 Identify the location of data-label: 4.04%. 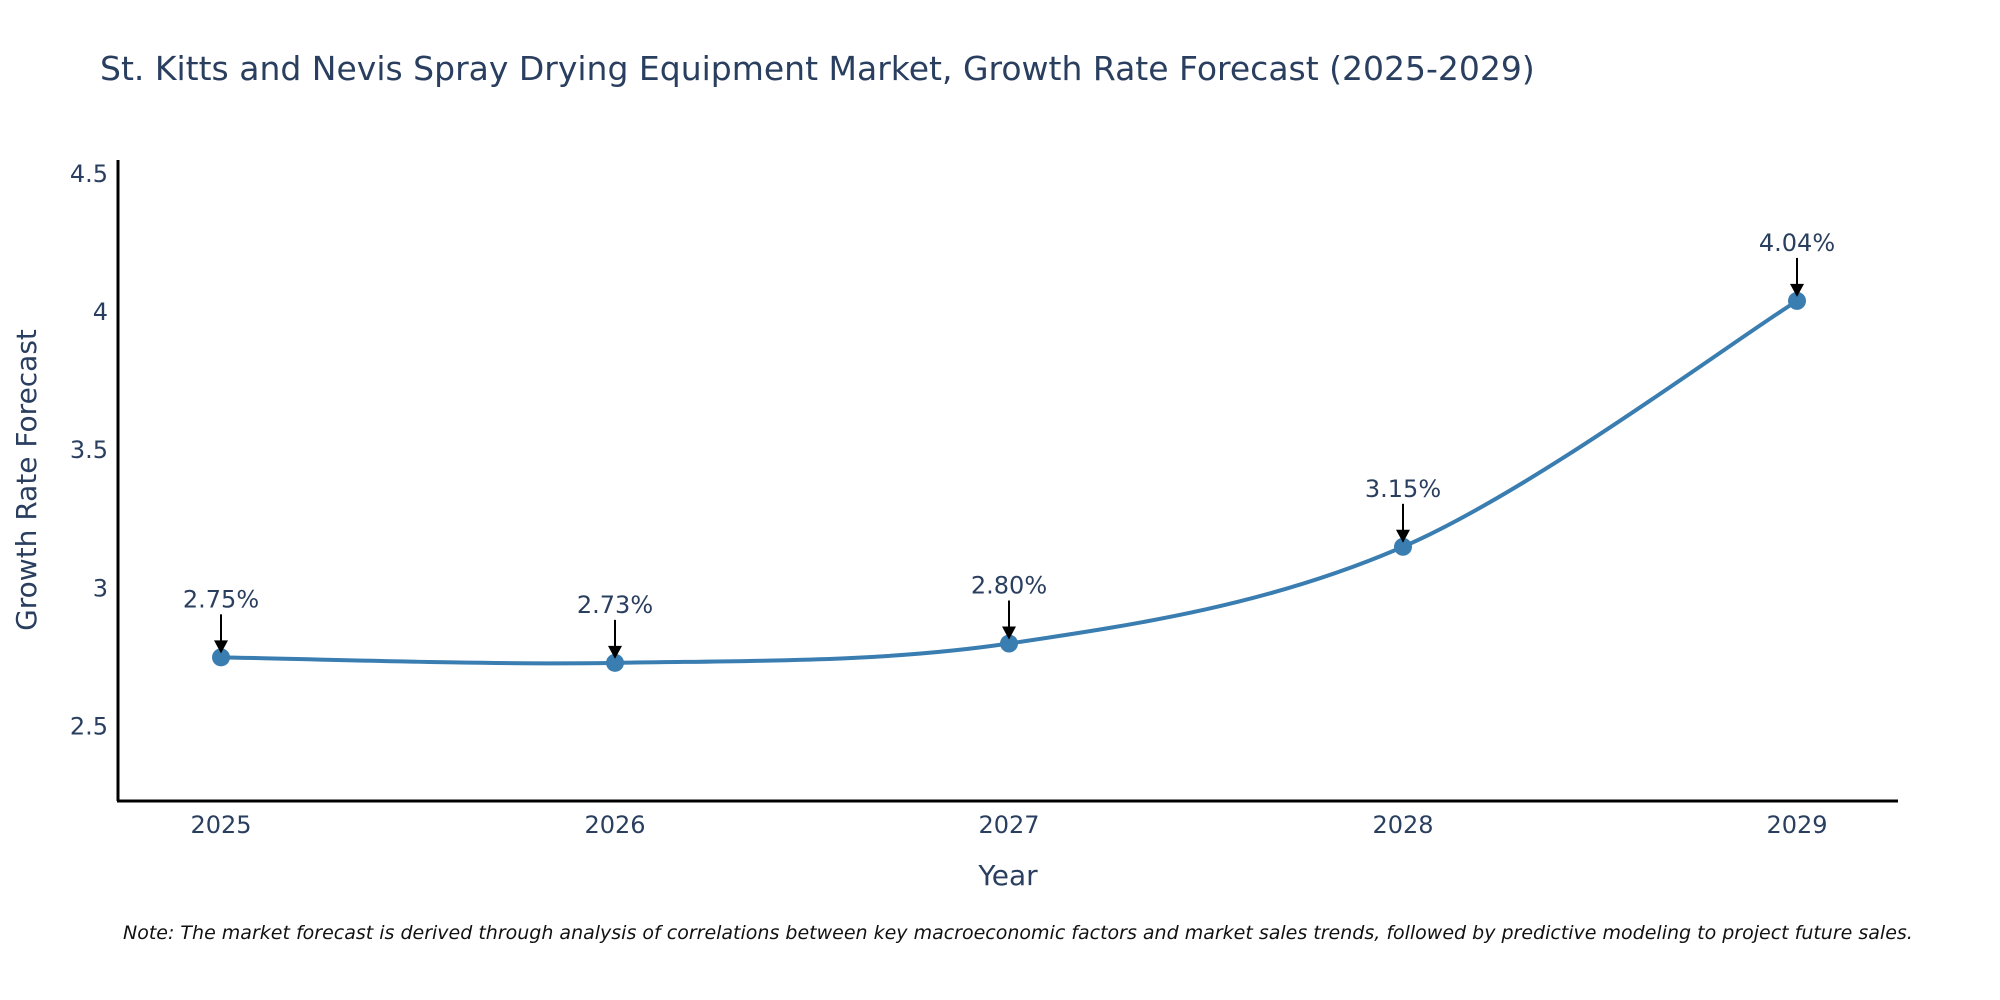
(1797, 243).